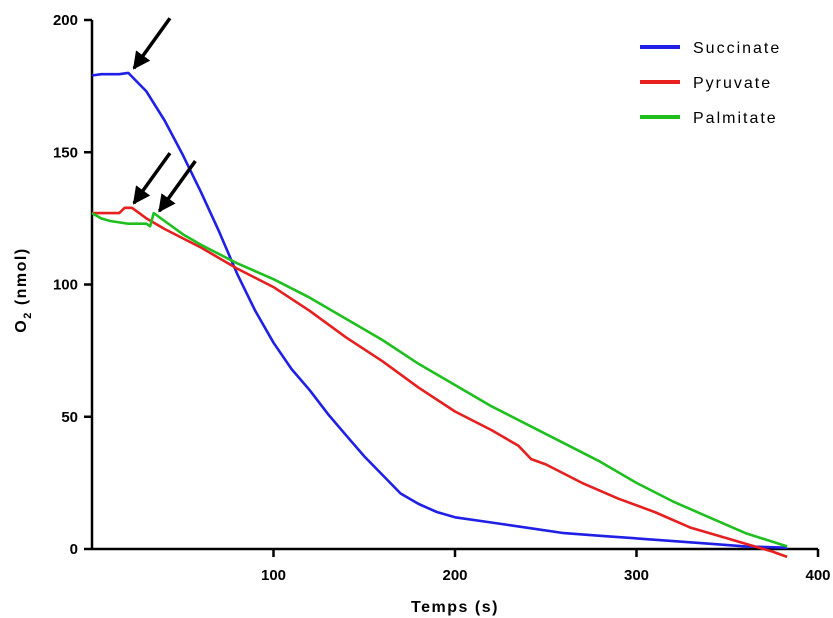 The width and height of the screenshot is (833, 618). Describe the element at coordinates (65, 20) in the screenshot. I see `y-tick-label: 200` at that location.